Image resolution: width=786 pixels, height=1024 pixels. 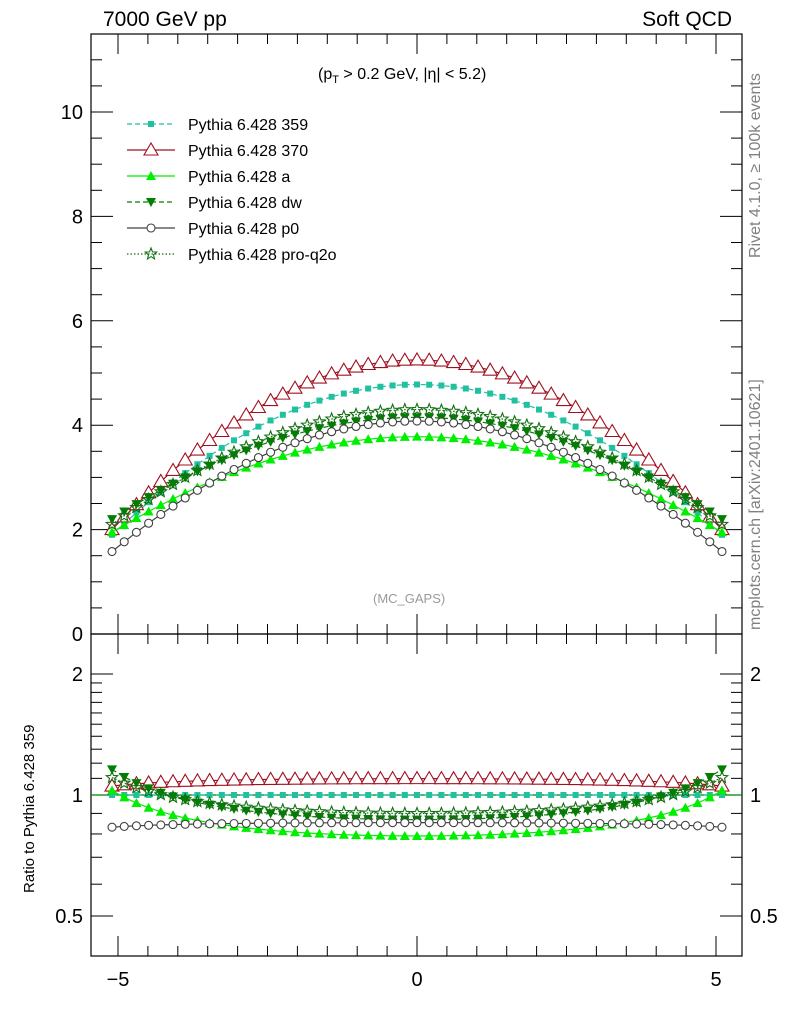 I want to click on series-line-pq2o, so click(x=417, y=466).